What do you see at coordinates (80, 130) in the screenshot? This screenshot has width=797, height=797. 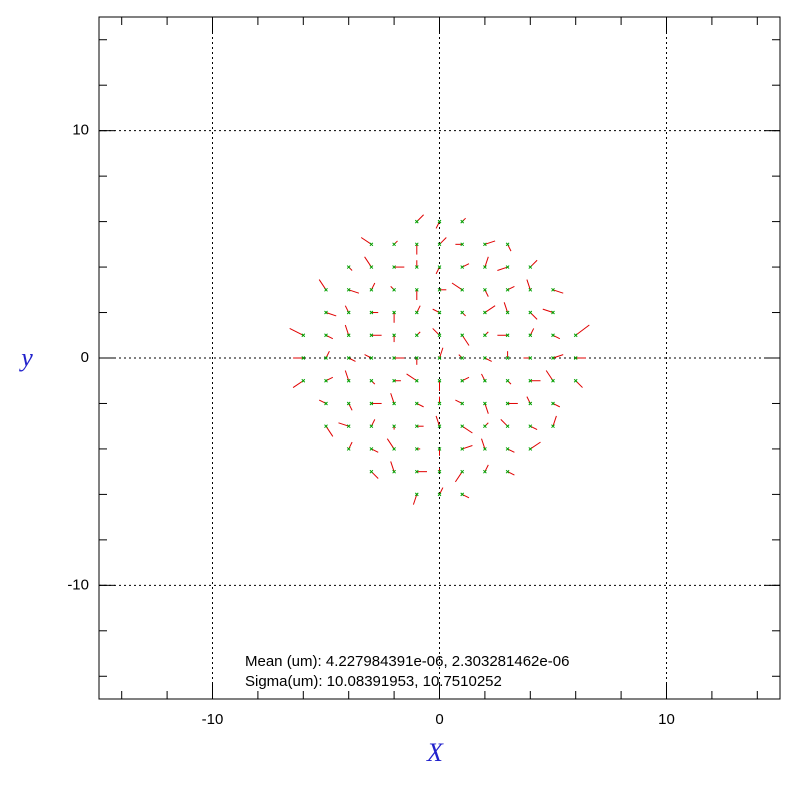 I see `y-tick-label: 10` at bounding box center [80, 130].